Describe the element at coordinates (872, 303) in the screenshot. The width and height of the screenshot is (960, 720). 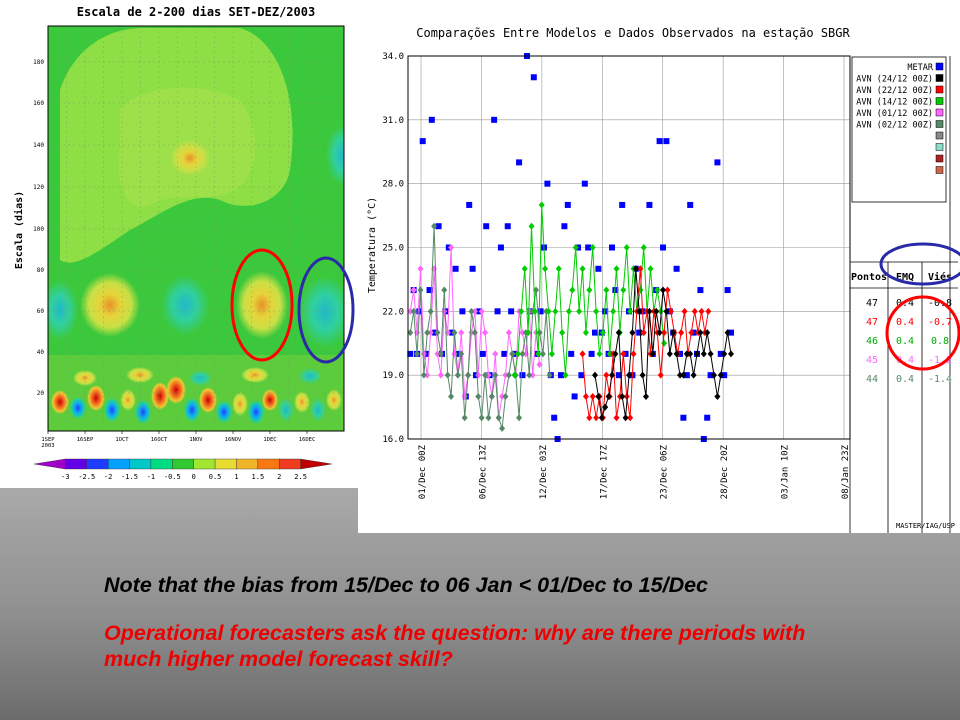
I see `stats-pontos: 47` at that location.